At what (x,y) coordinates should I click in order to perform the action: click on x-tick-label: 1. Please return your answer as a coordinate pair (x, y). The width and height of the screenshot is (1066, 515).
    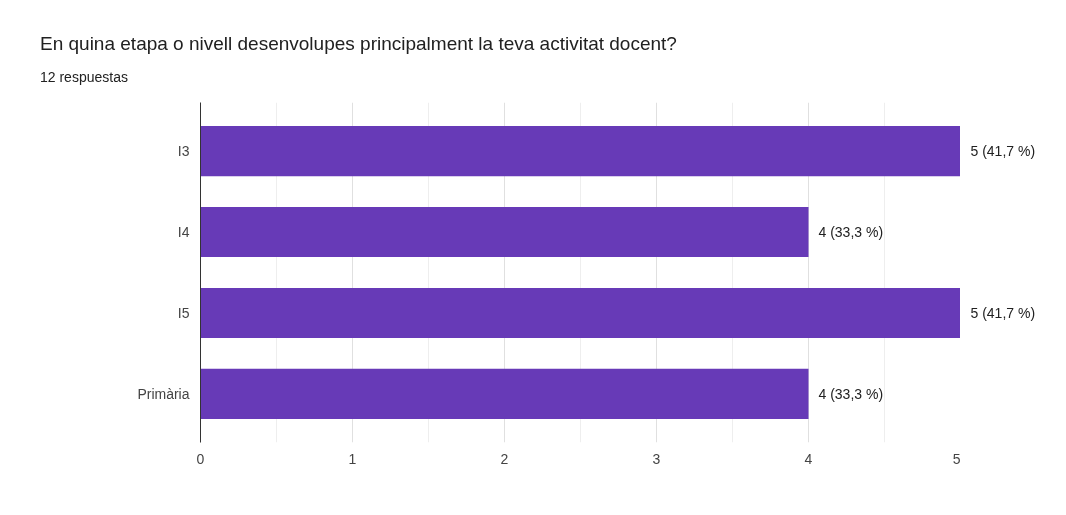
    Looking at the image, I should click on (352, 458).